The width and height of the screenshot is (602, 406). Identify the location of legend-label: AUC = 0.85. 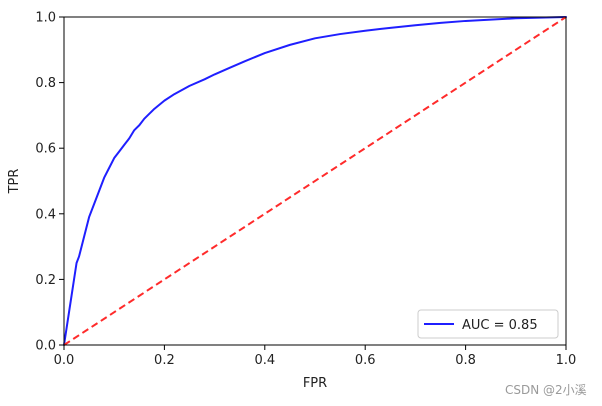
(500, 325).